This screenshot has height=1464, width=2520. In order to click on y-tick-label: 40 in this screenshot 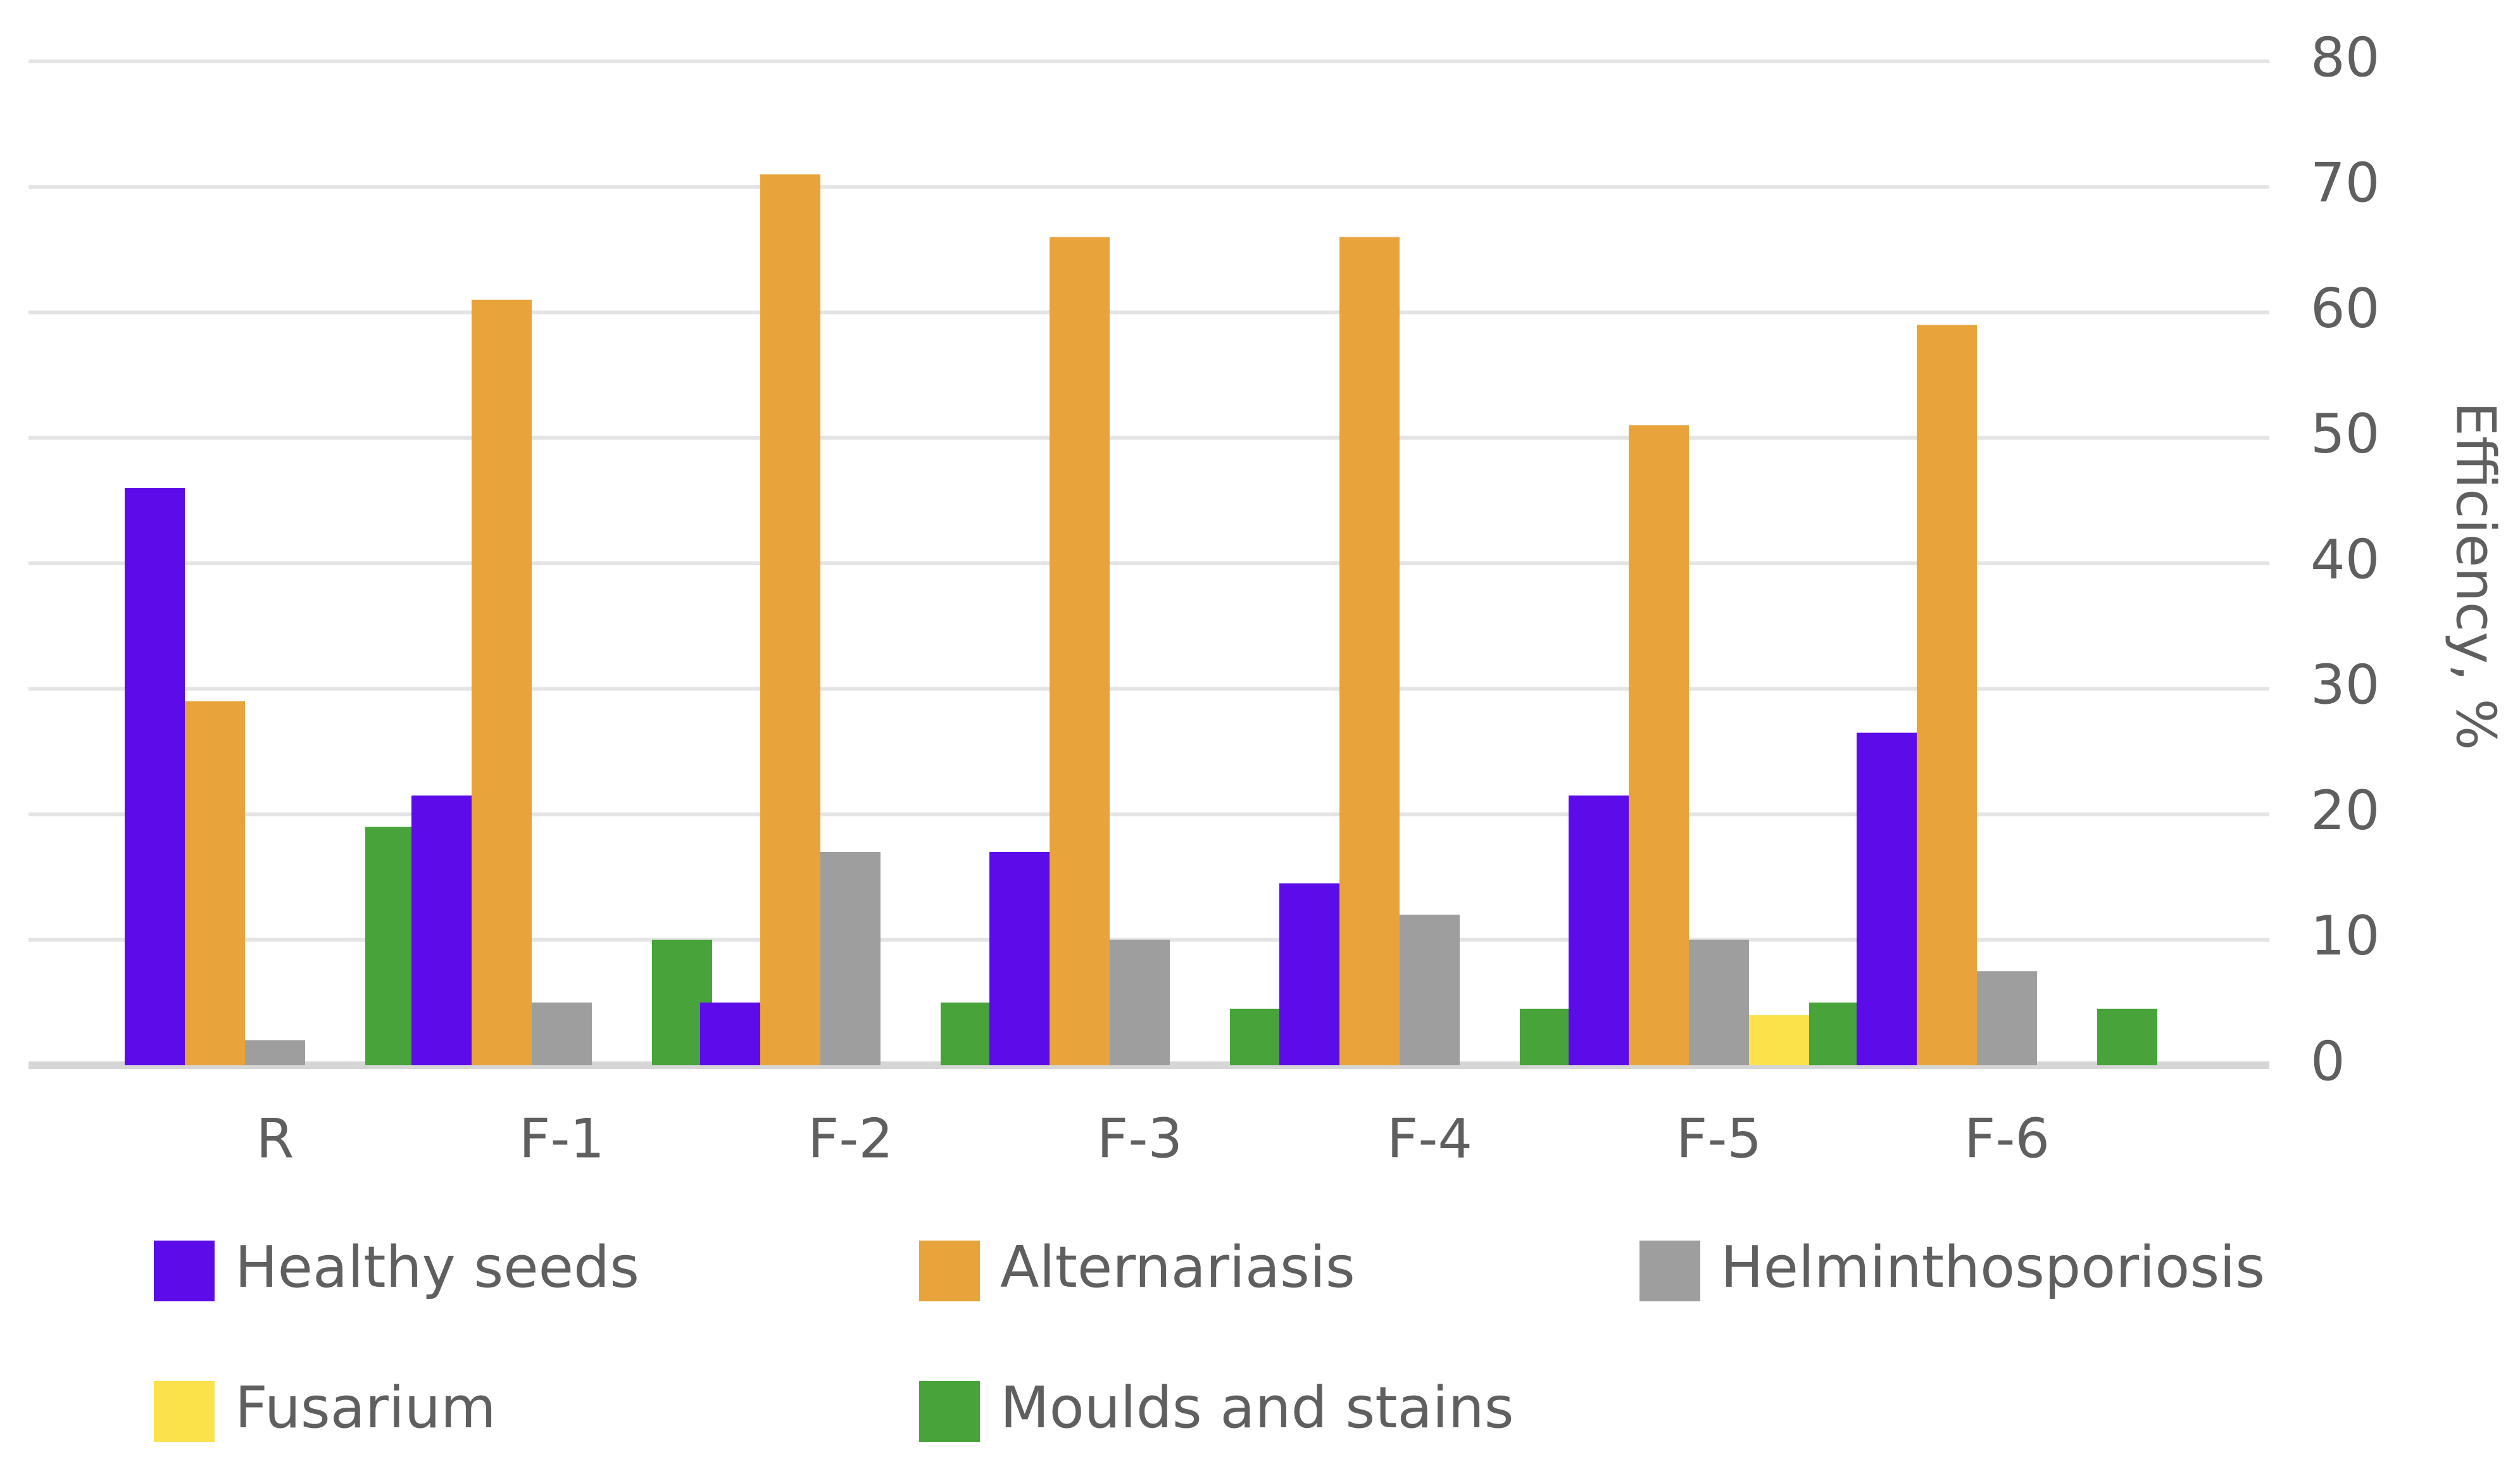, I will do `click(2344, 559)`.